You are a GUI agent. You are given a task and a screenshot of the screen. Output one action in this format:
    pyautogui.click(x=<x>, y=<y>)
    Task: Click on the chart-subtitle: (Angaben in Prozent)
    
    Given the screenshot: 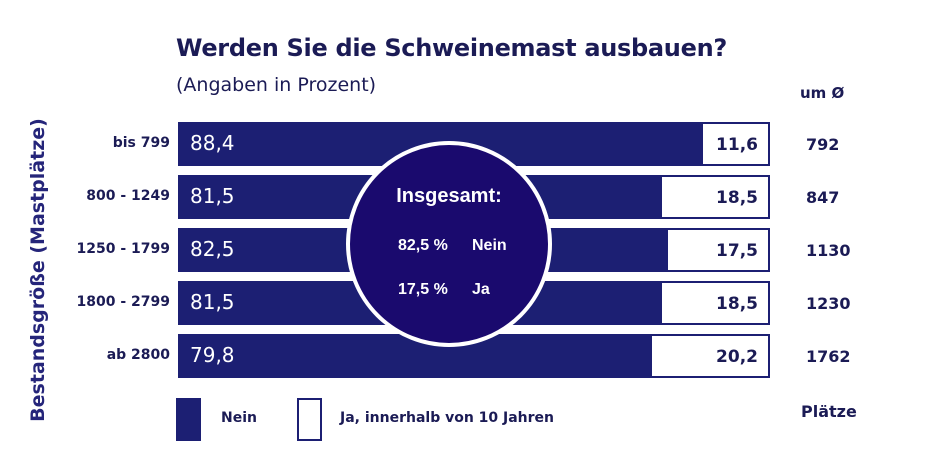 What is the action you would take?
    pyautogui.click(x=276, y=85)
    